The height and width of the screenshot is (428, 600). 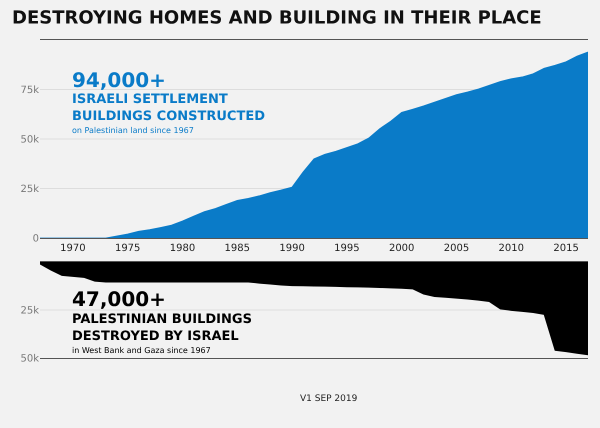 I want to click on y-tick-label: 75k, so click(x=30, y=90).